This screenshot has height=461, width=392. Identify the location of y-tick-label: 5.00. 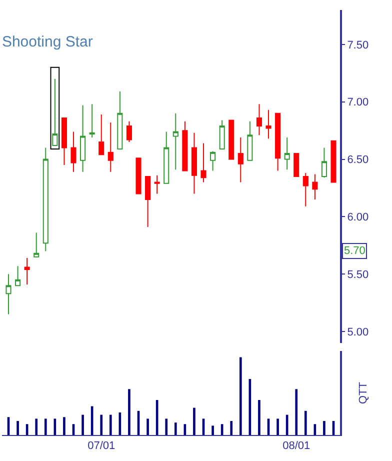
(358, 332).